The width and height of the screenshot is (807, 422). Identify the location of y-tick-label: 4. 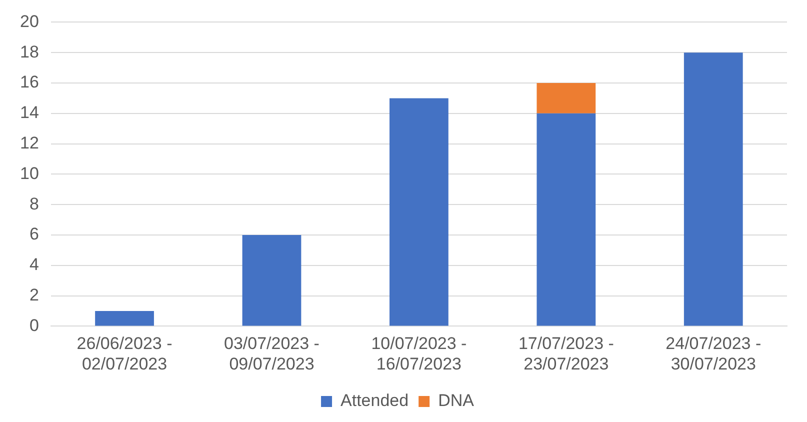
(34, 264).